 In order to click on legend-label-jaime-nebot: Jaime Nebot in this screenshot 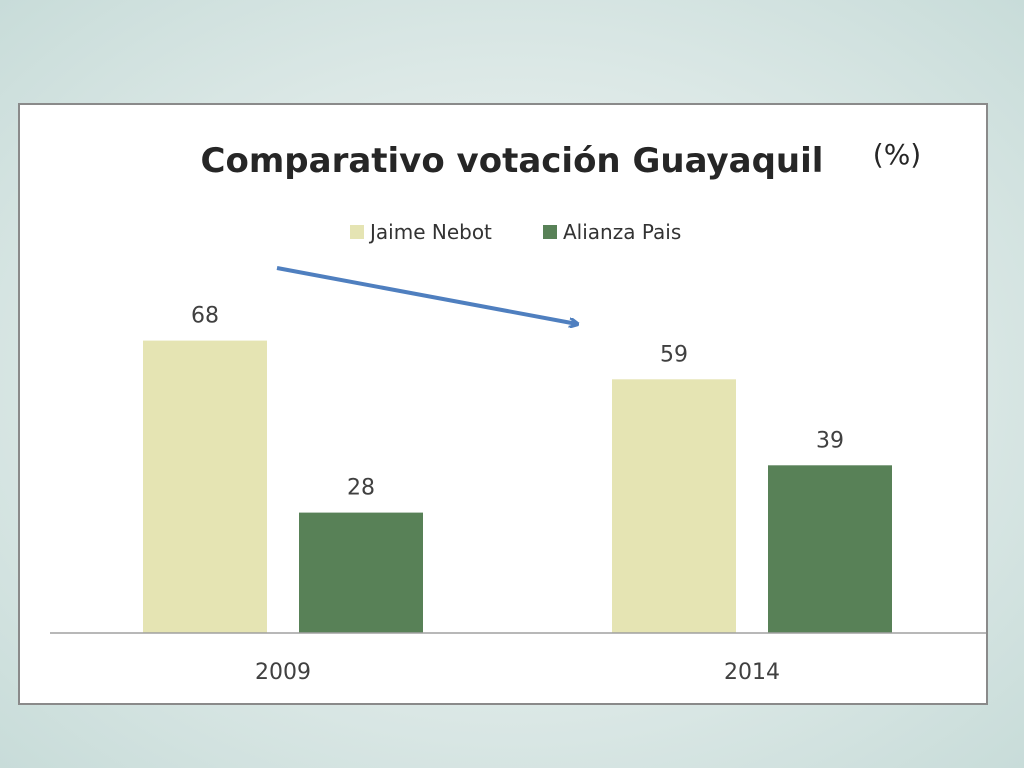, I will do `click(430, 232)`.